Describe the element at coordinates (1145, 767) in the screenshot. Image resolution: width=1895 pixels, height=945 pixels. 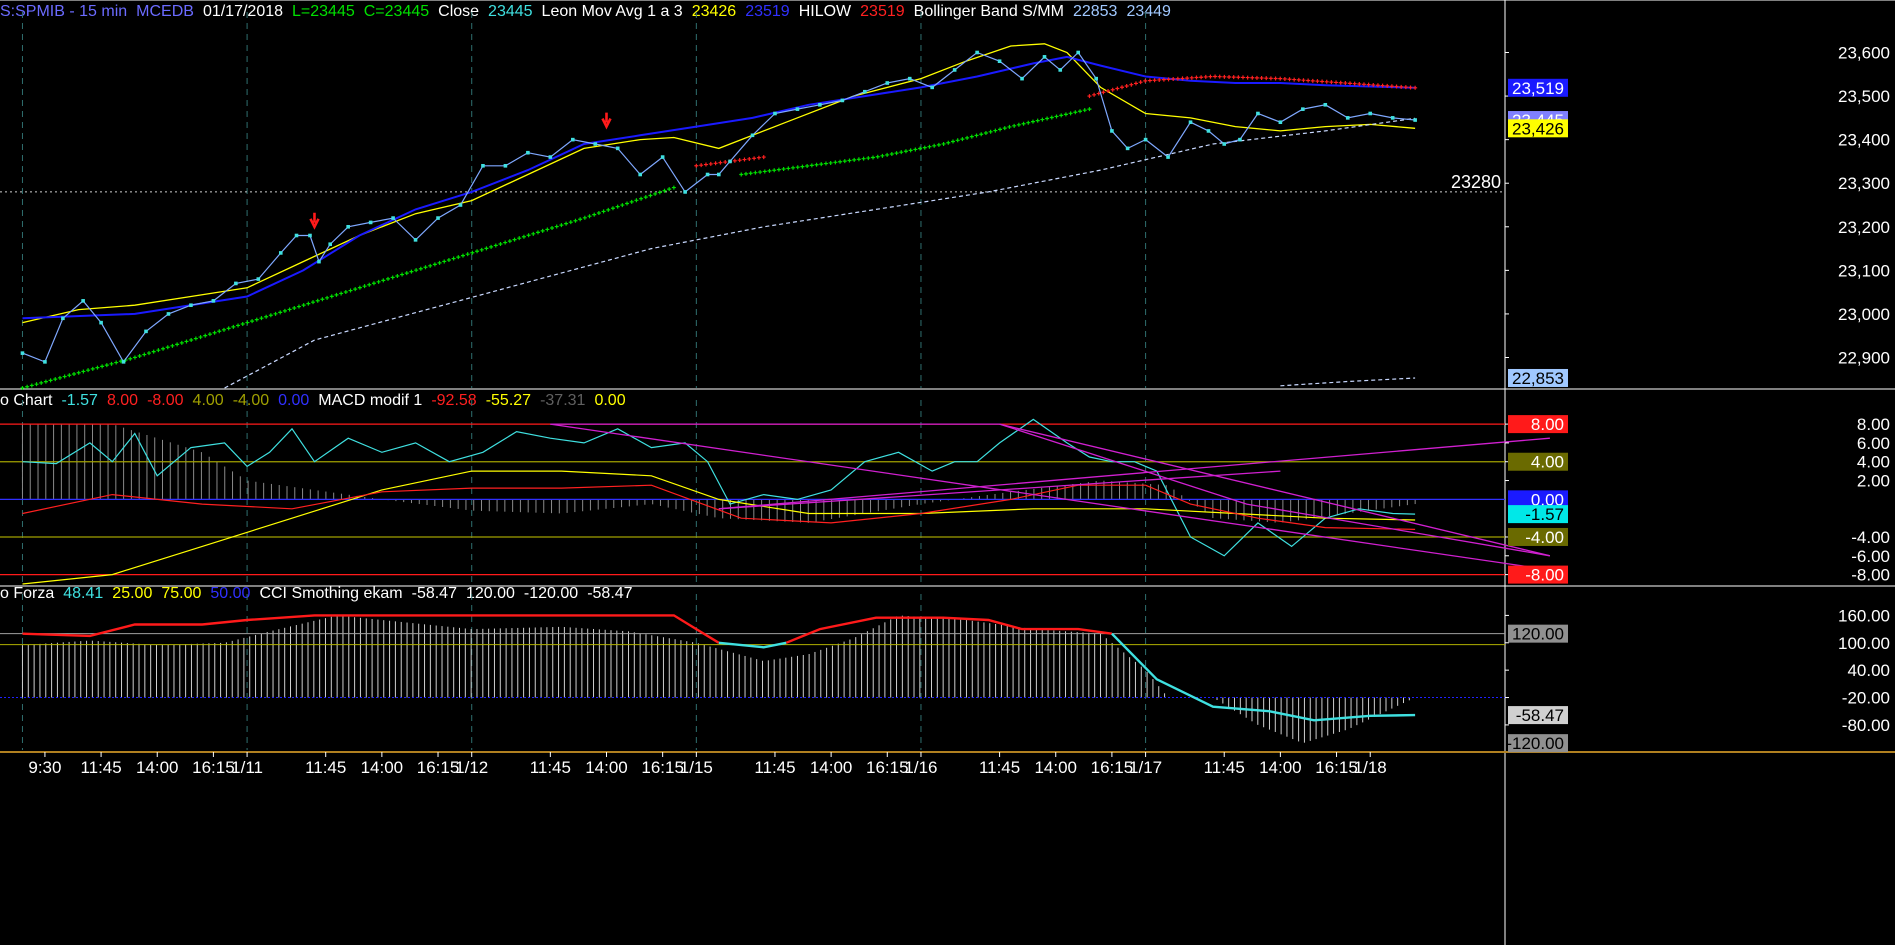
I see `x-tick-label: 1/17` at that location.